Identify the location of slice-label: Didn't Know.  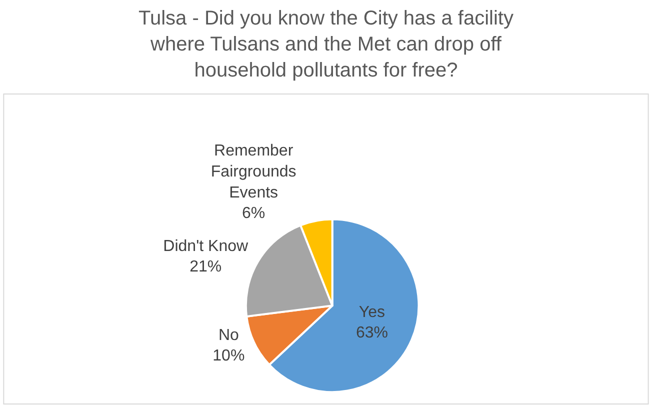
(205, 246).